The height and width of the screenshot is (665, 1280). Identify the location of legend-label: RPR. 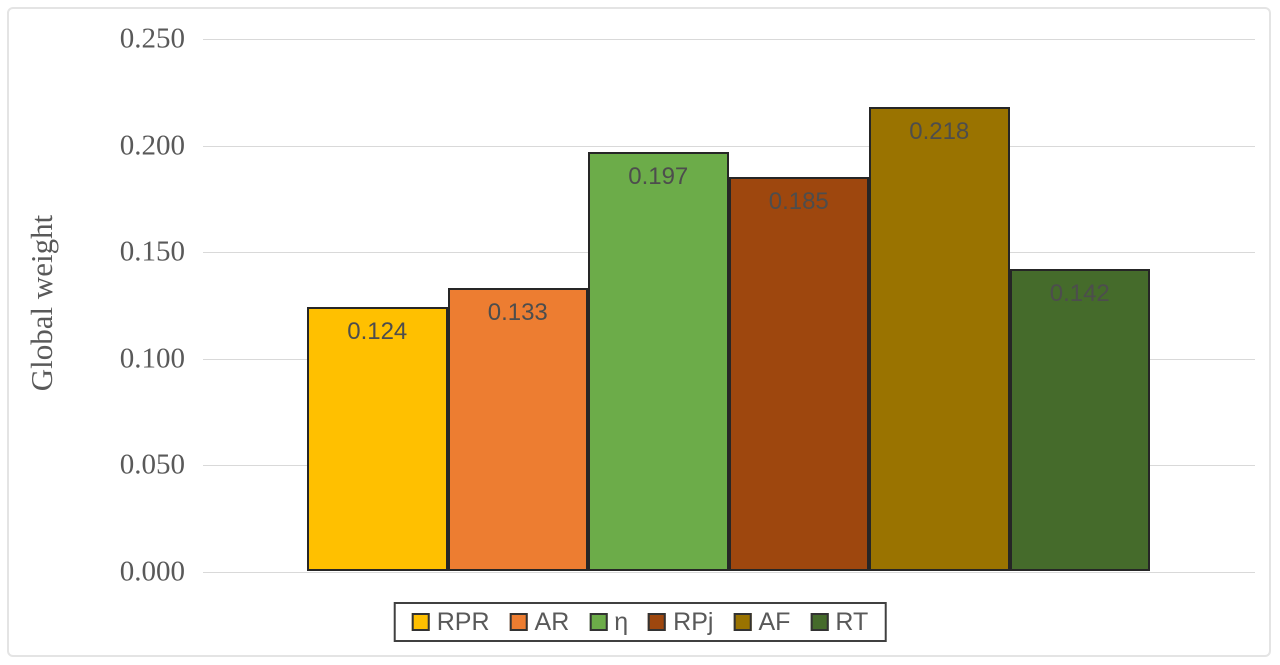
(463, 622).